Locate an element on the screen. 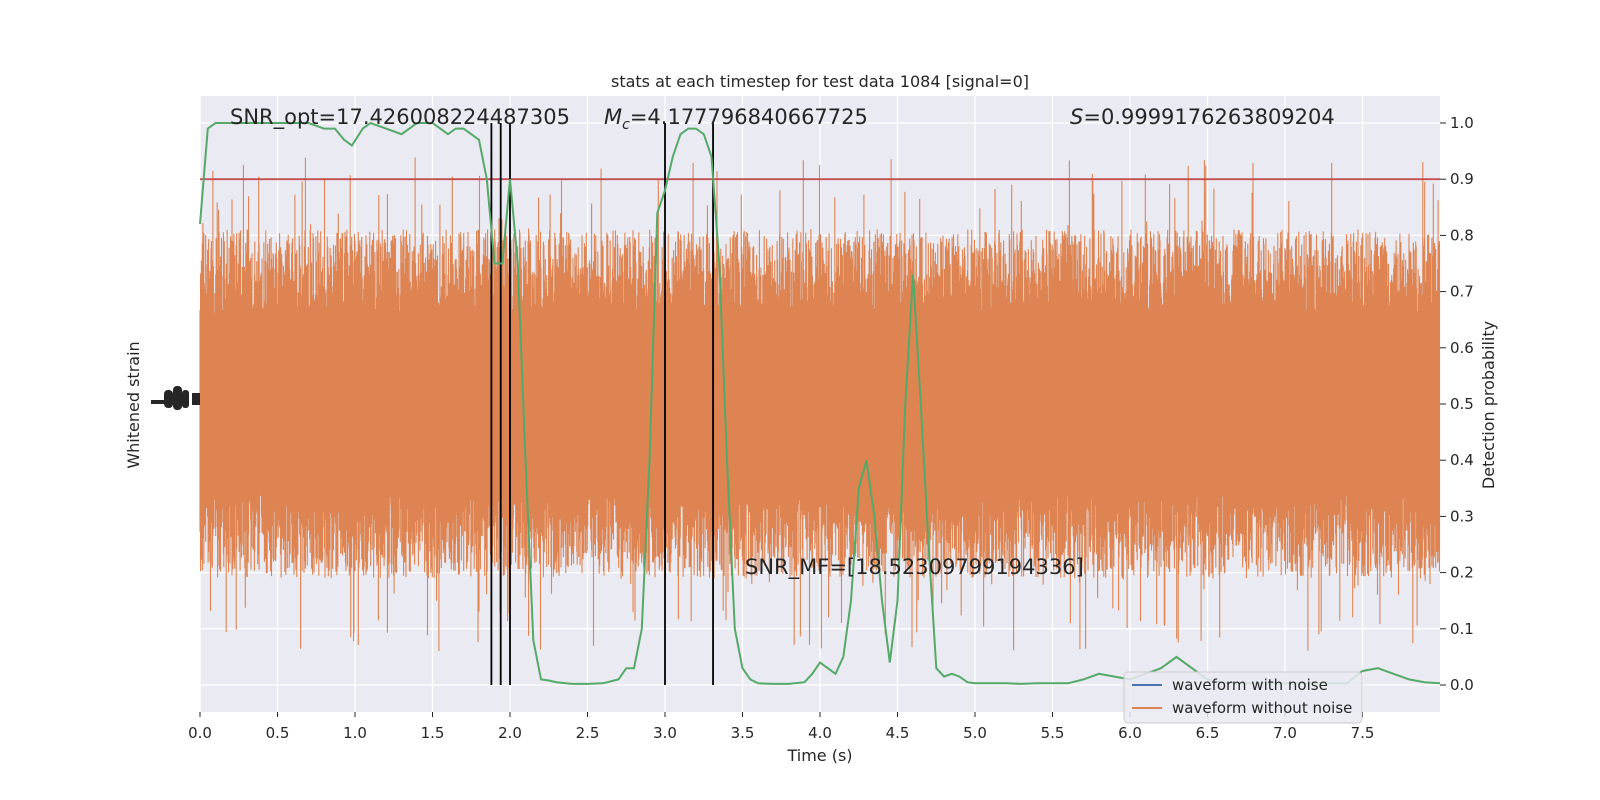 The image size is (1600, 800). y-tick-label: 0.7 is located at coordinates (1462, 292).